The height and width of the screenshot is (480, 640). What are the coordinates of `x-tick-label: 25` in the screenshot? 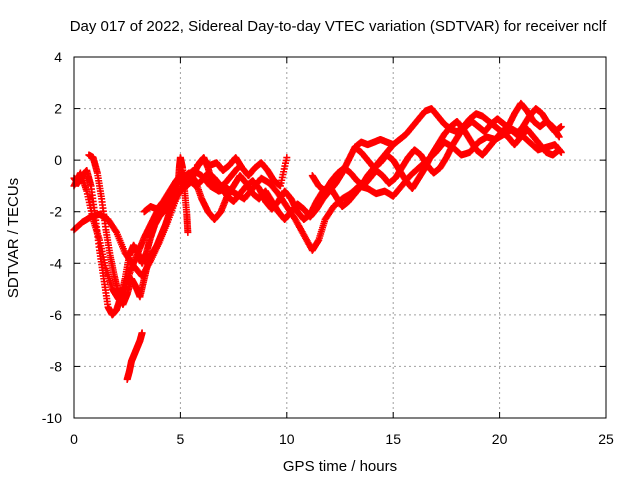 It's located at (606, 439).